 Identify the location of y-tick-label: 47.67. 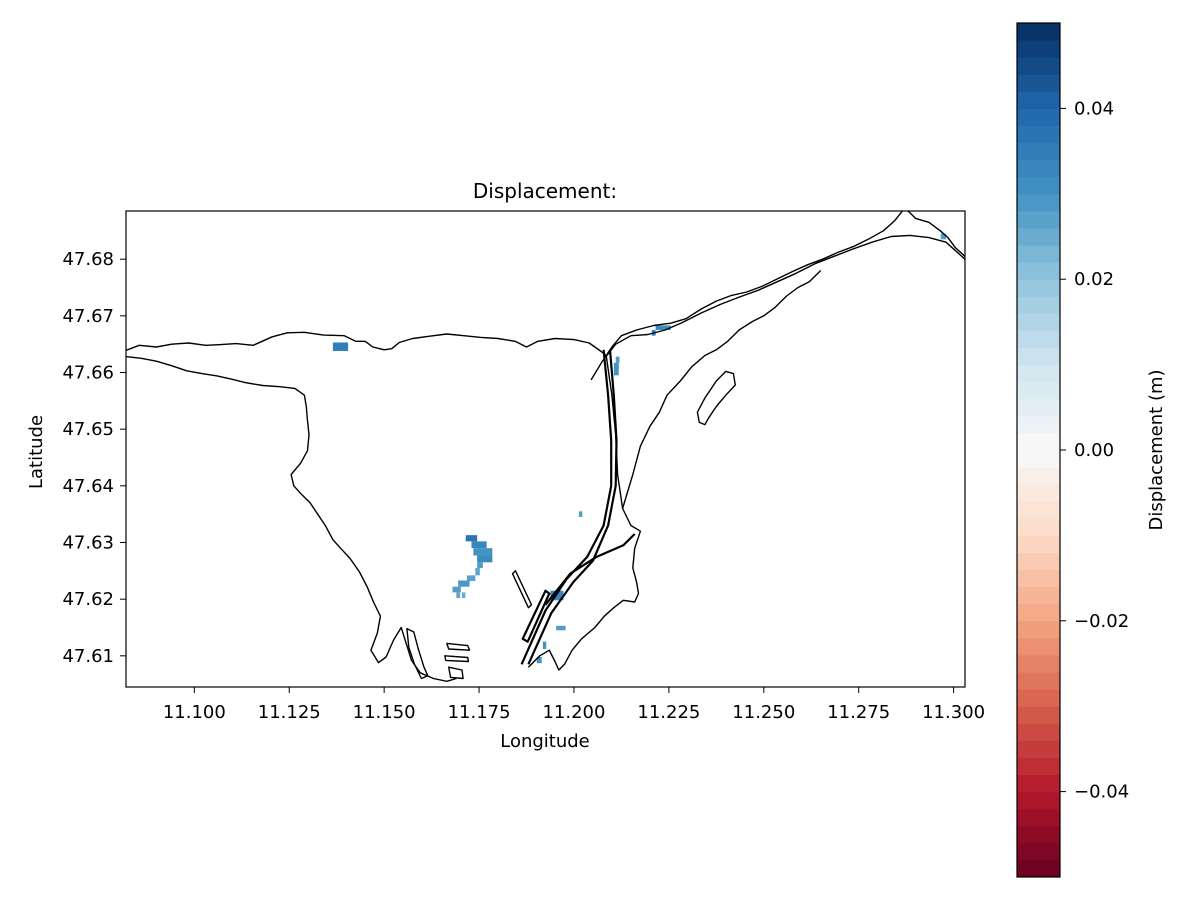
(88, 316).